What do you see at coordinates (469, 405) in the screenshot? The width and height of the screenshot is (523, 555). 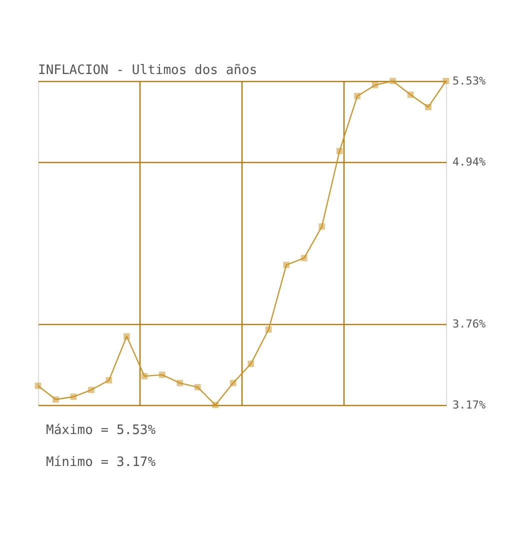 I see `y-tick-label: 3.17%` at bounding box center [469, 405].